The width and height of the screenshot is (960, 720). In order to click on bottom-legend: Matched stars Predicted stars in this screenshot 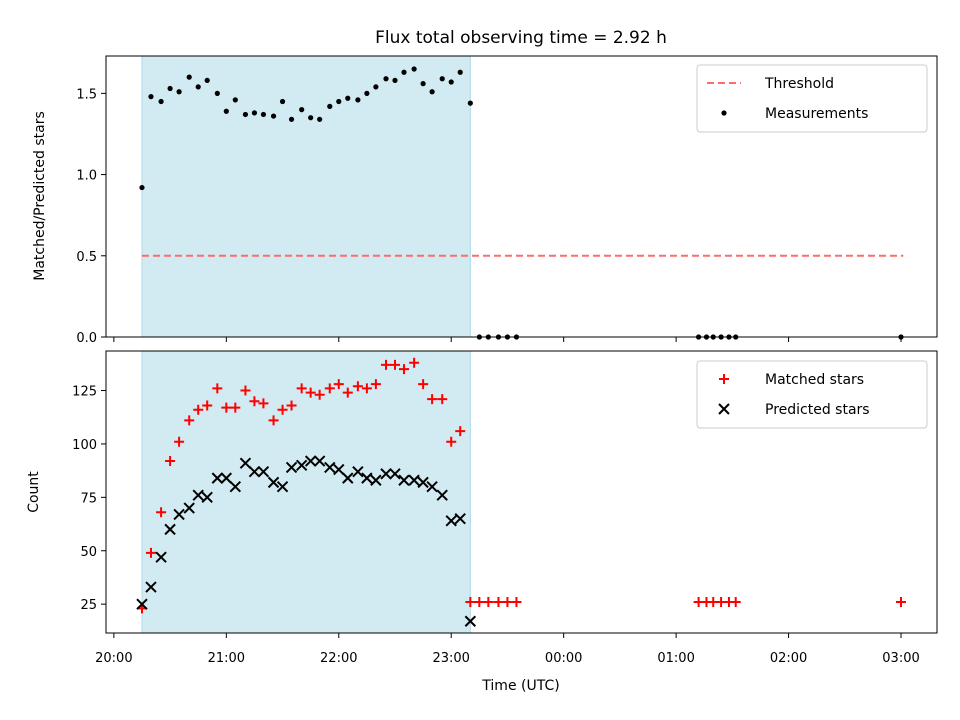, I will do `click(812, 394)`.